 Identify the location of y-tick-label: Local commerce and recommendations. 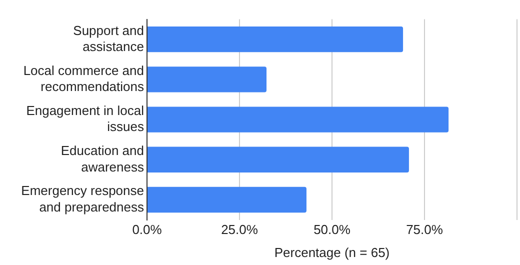
(83, 78).